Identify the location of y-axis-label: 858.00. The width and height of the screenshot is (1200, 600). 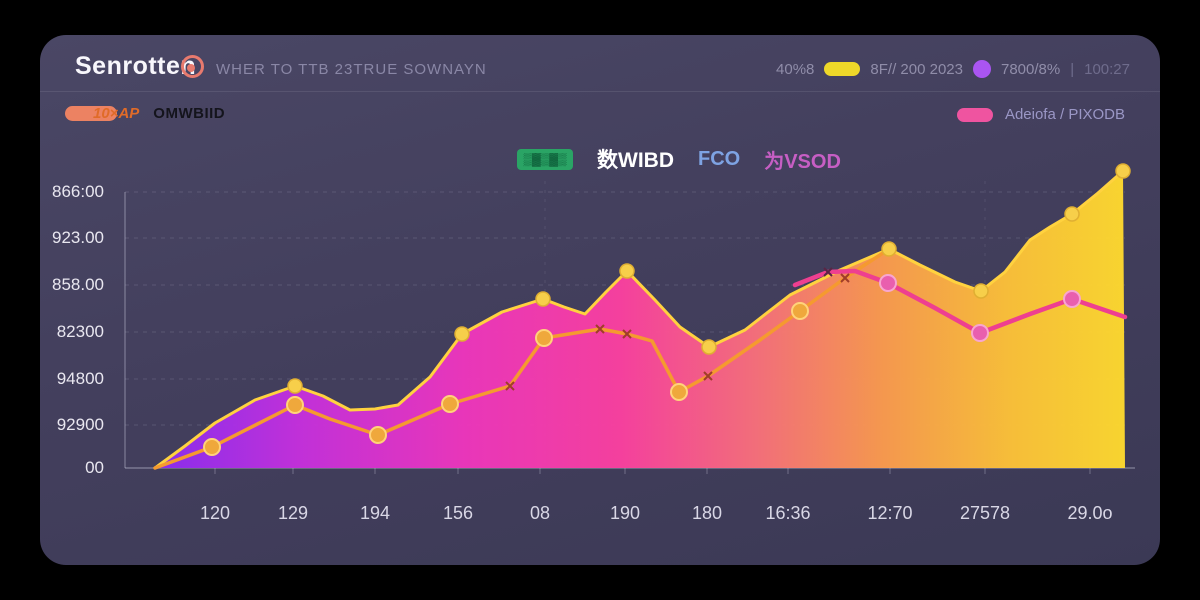
(78, 284).